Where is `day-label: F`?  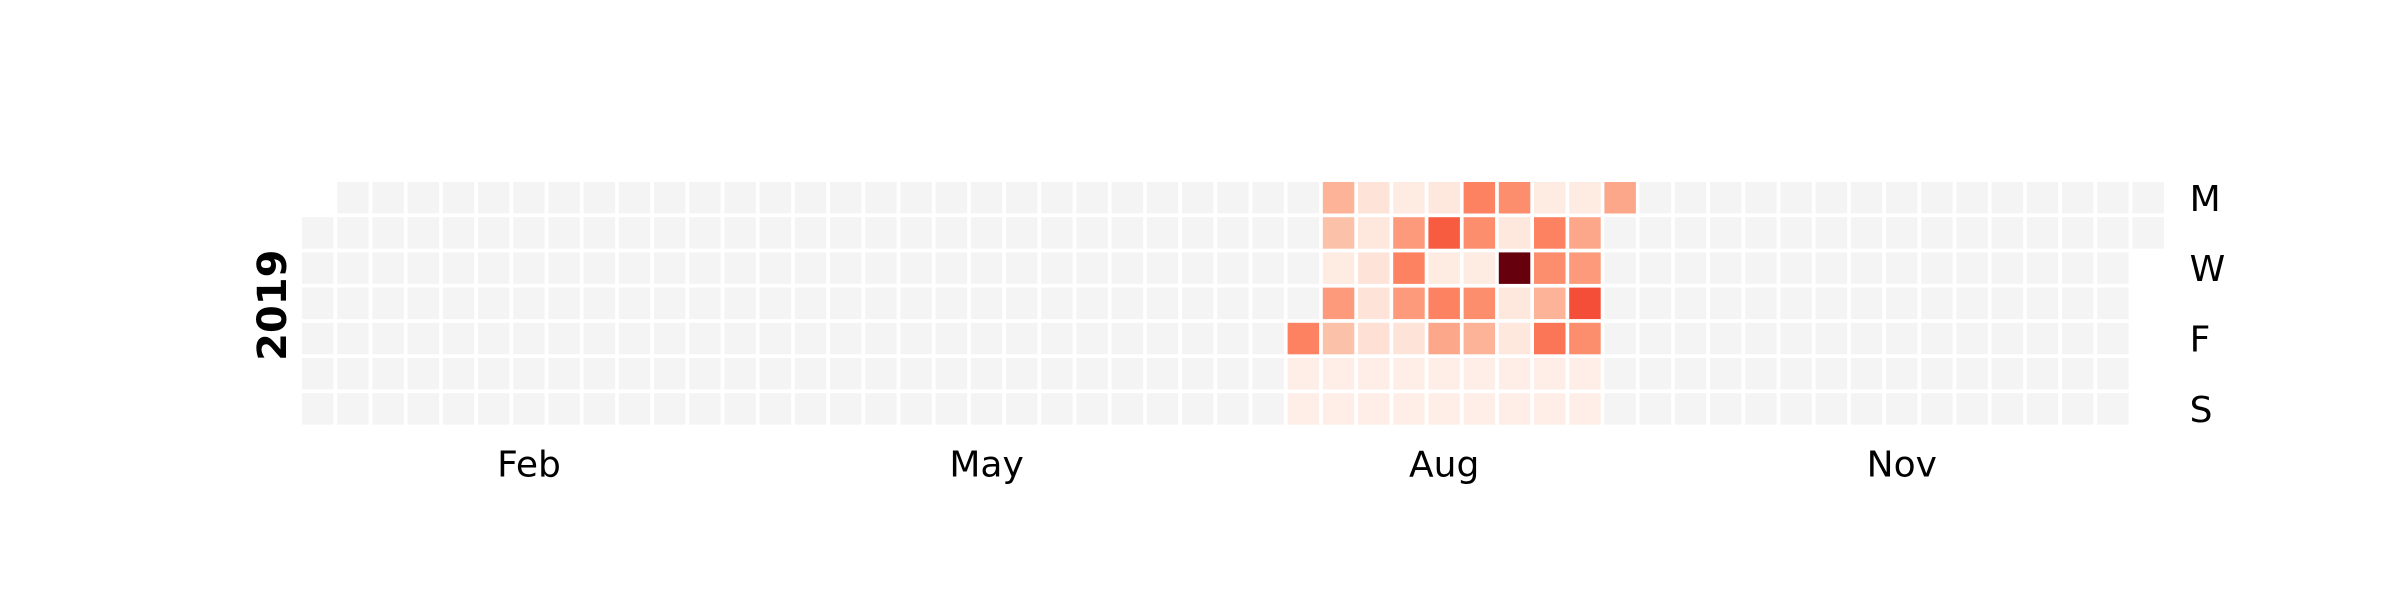
day-label: F is located at coordinates (2200, 340).